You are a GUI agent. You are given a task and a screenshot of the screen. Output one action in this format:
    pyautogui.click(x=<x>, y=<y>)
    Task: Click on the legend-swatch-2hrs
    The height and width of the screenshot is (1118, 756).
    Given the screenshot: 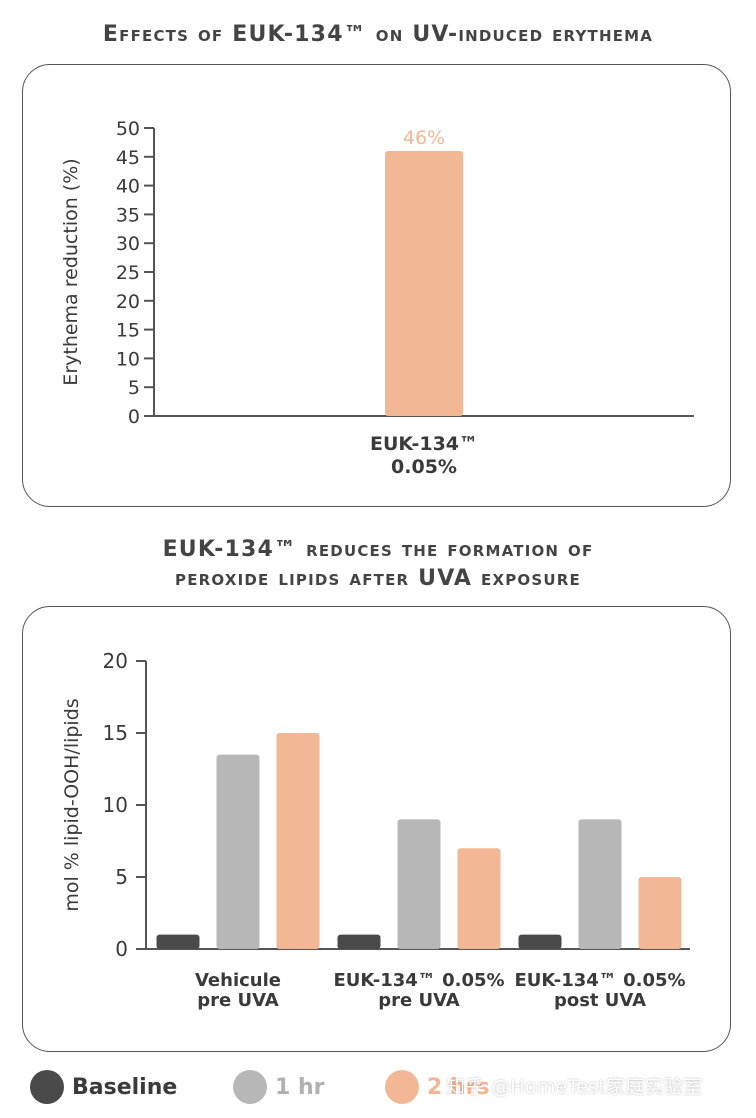 What is the action you would take?
    pyautogui.click(x=402, y=1087)
    